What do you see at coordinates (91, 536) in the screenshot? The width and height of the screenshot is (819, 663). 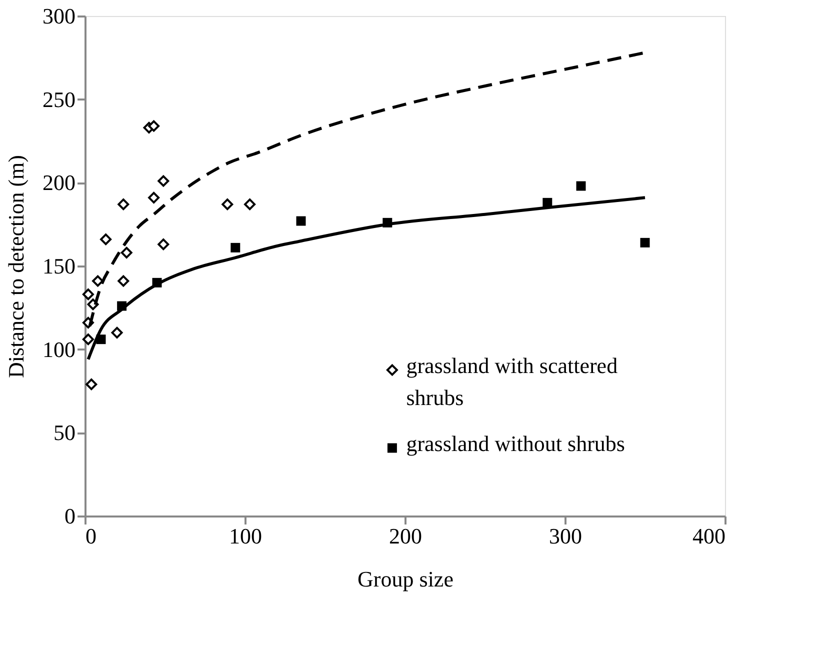 I see `x-tick-label: 0` at bounding box center [91, 536].